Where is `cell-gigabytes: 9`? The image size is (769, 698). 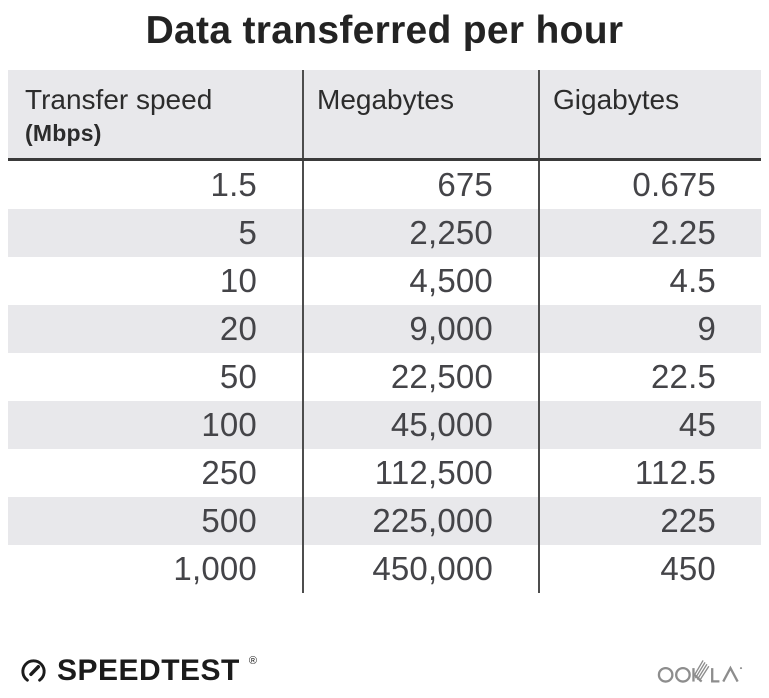
cell-gigabytes: 9 is located at coordinates (649, 329).